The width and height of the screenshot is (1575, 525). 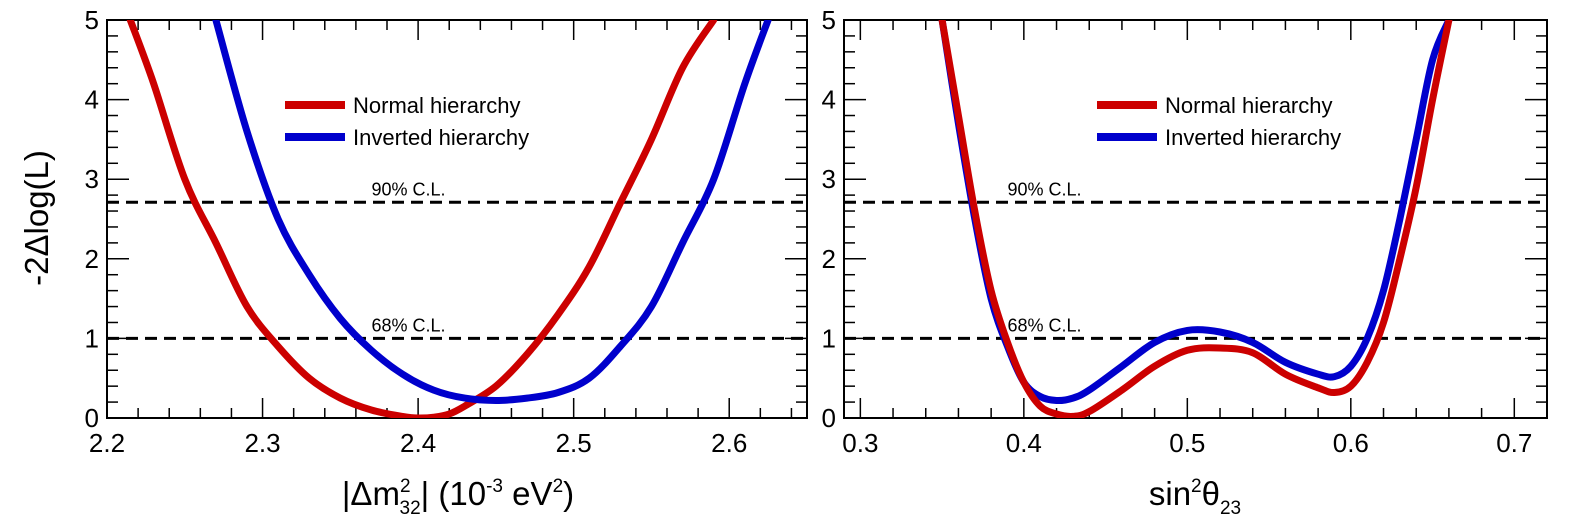 I want to click on xlabel-right-sup: 2, so click(x=1196, y=486).